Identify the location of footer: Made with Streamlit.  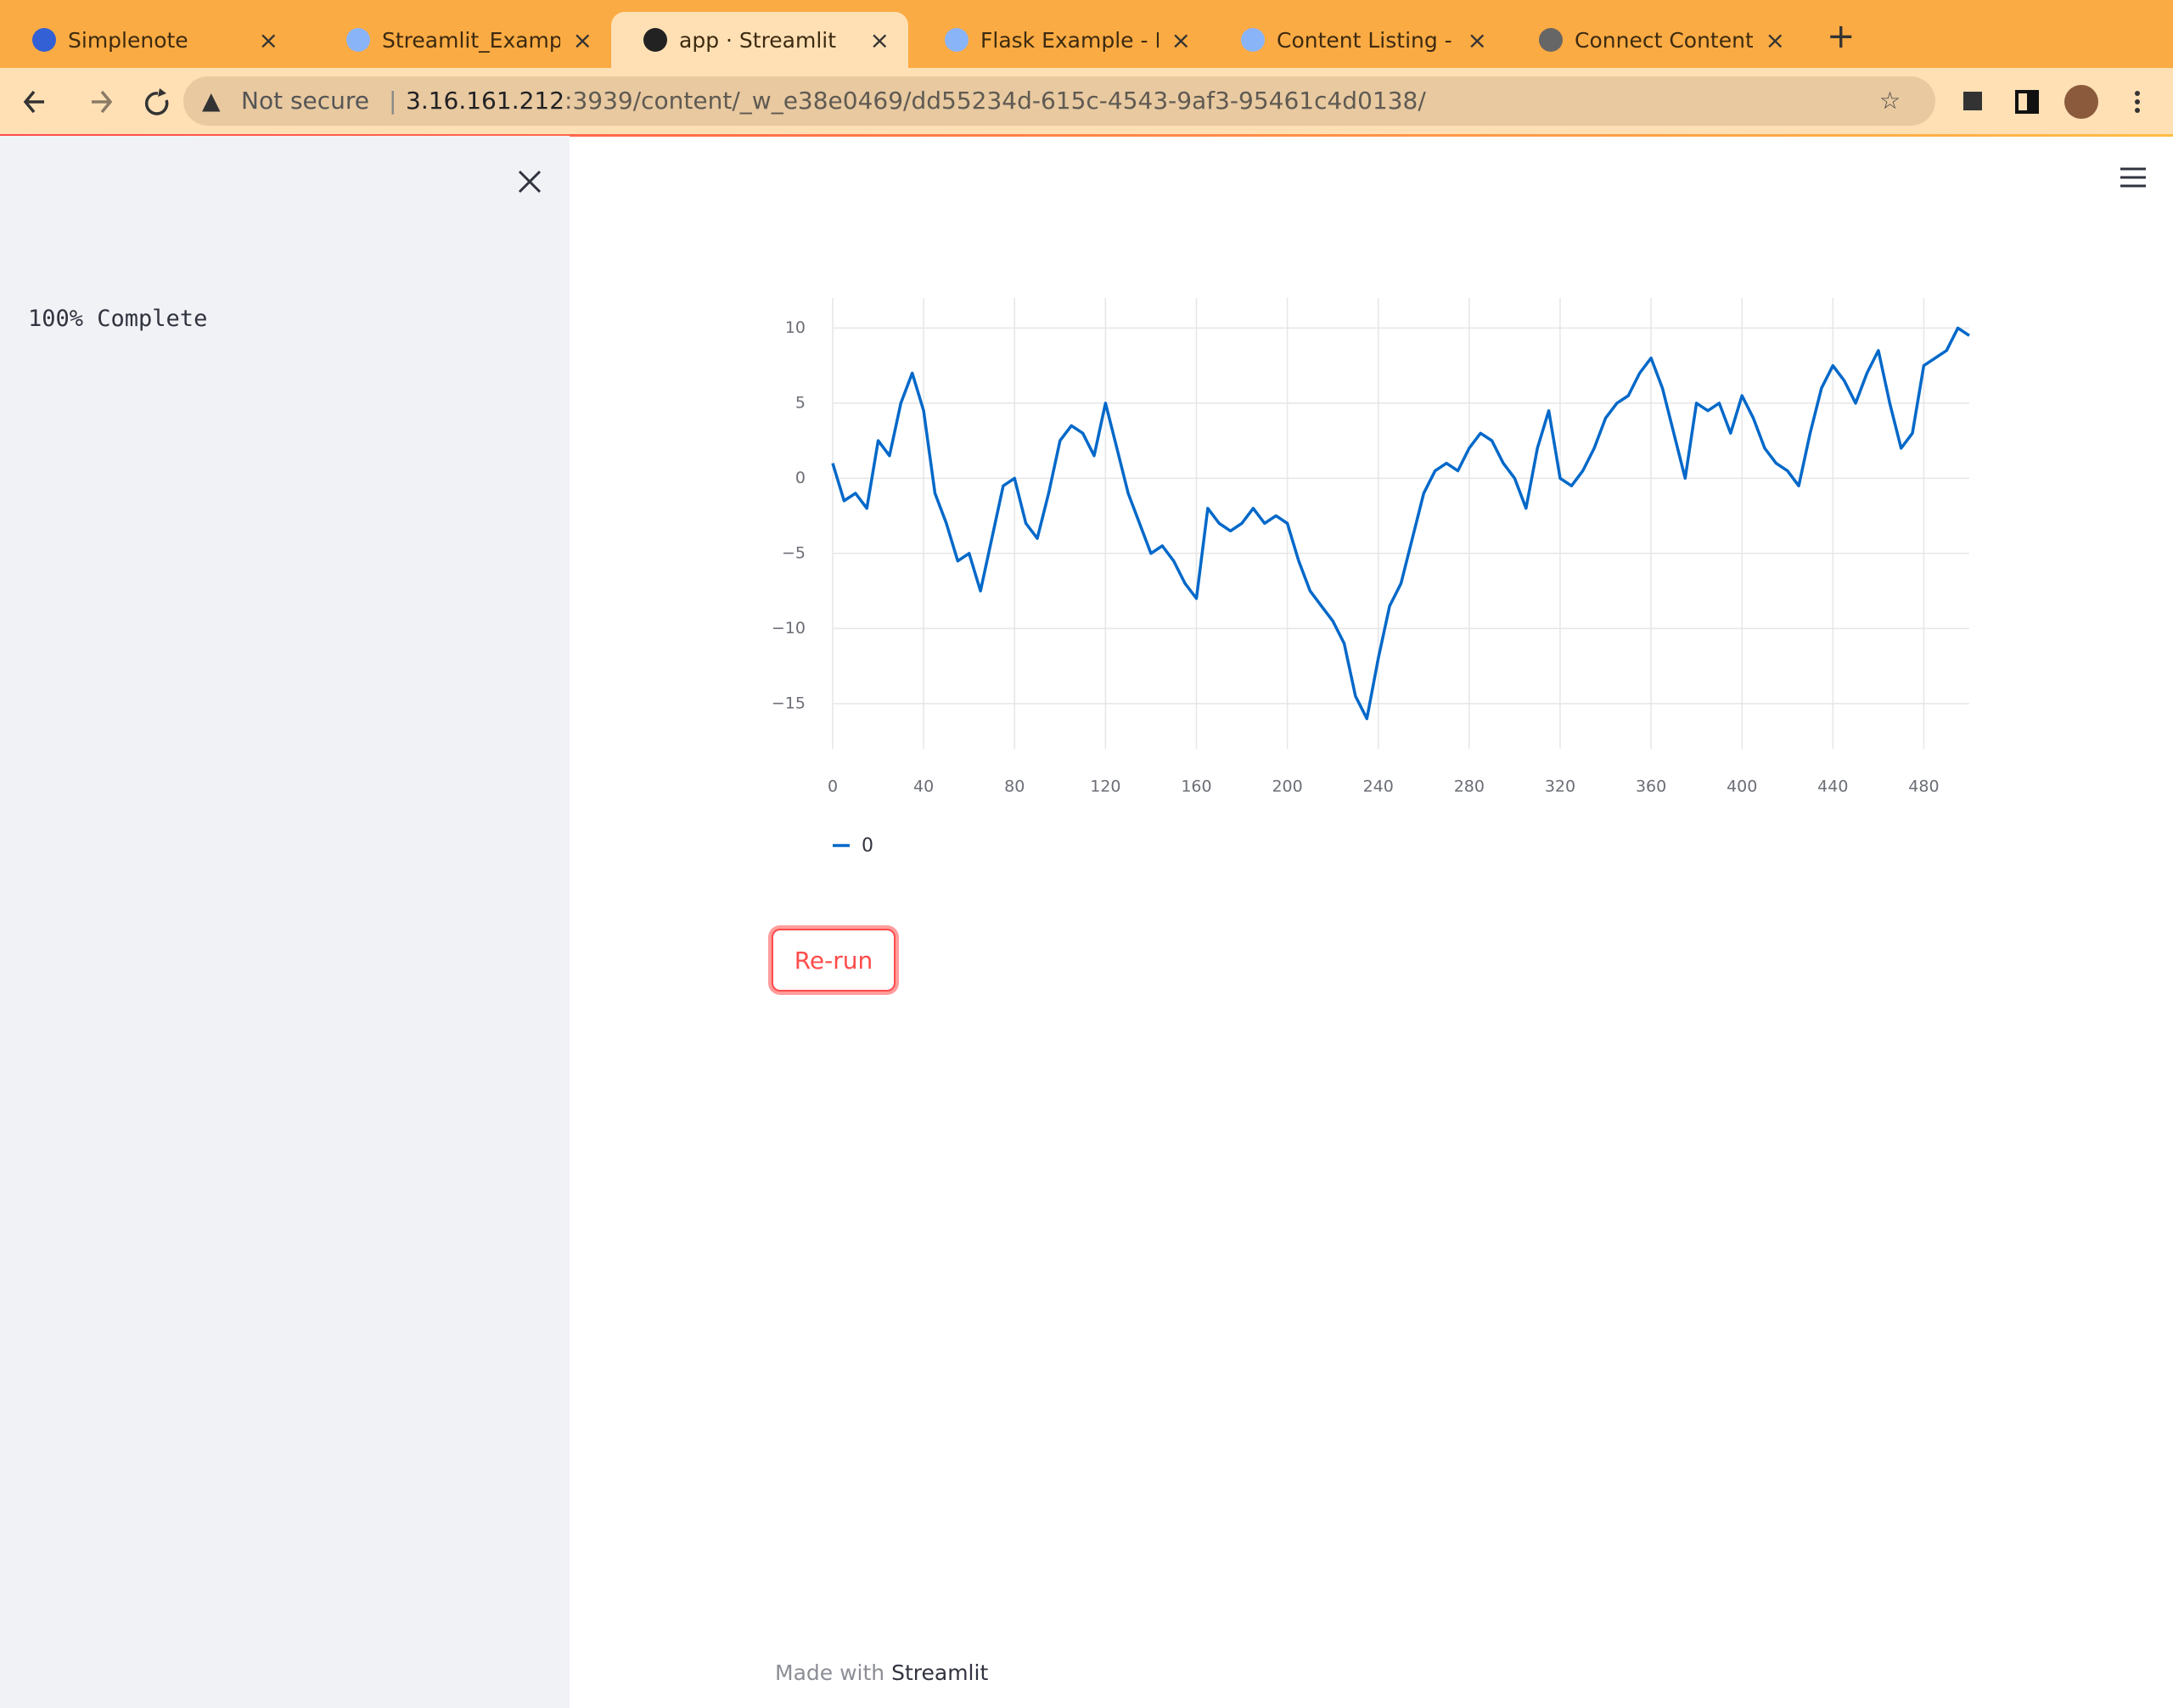
(881, 1672).